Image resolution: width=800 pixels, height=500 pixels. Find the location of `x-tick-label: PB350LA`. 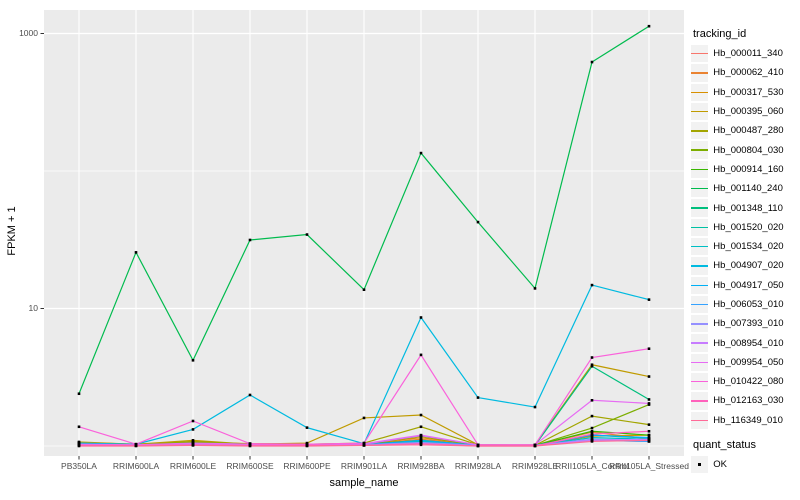

x-tick-label: PB350LA is located at coordinates (79, 466).